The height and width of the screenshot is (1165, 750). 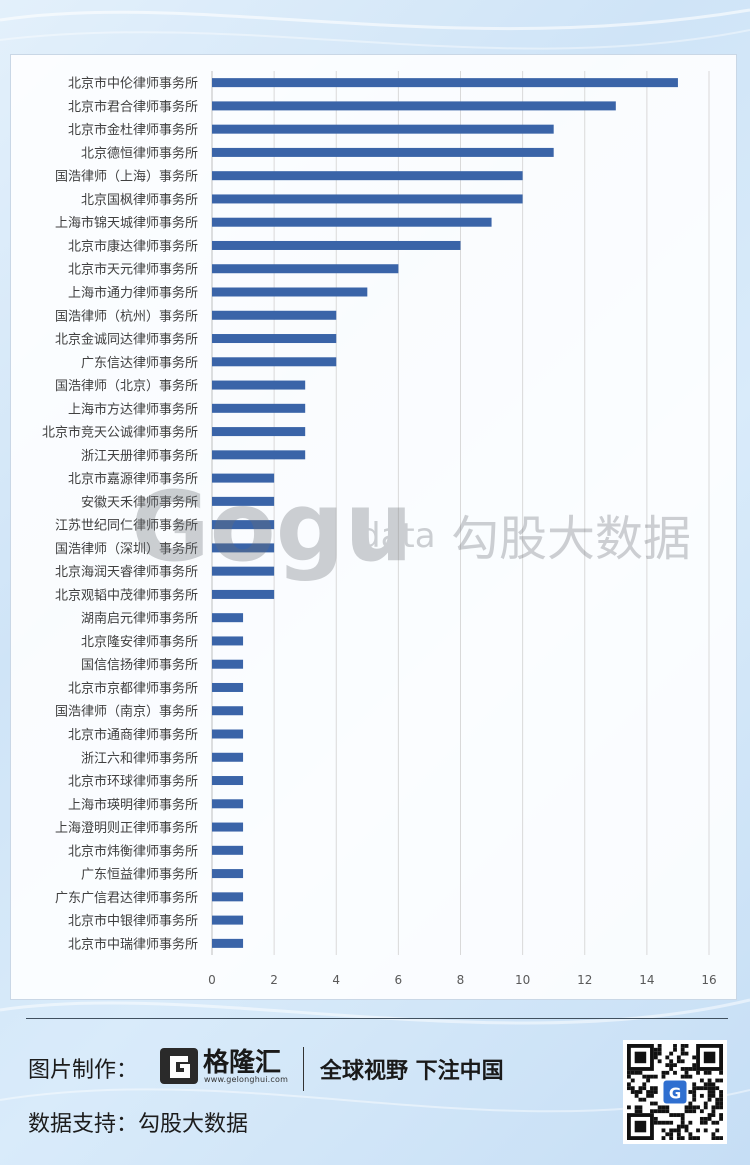 I want to click on category-label: 北京市君合律师事务所, so click(x=133, y=107).